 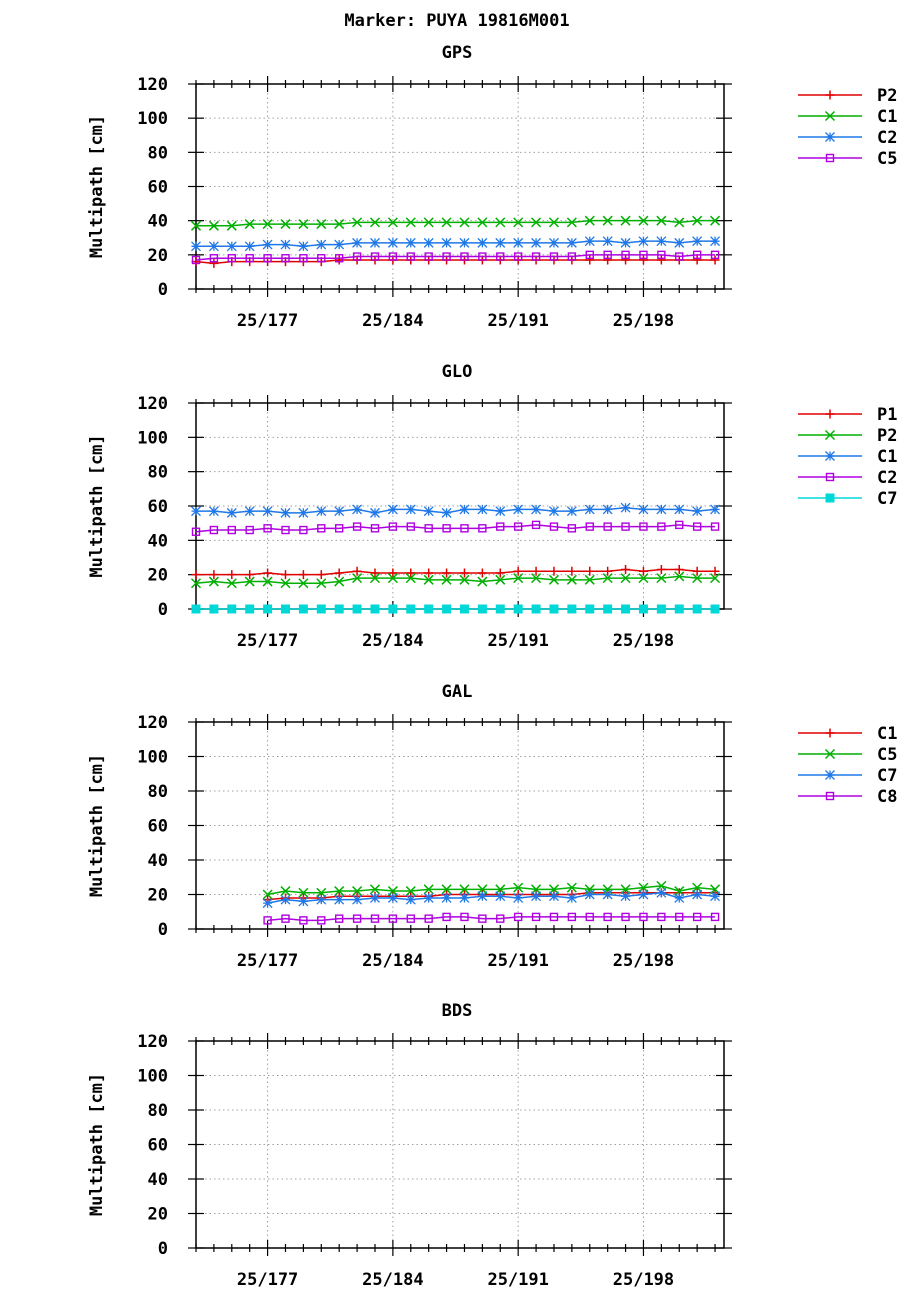 I want to click on gps-ytick-label: 60, so click(x=158, y=188).